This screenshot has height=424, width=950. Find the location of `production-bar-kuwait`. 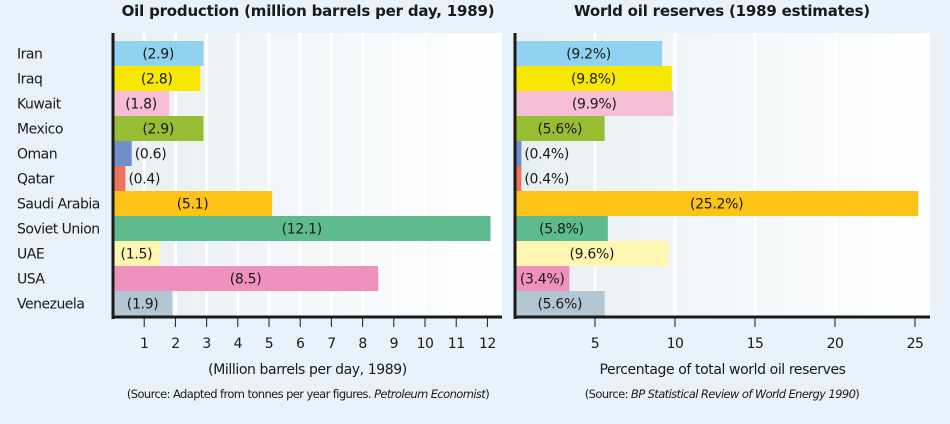

production-bar-kuwait is located at coordinates (141, 103).